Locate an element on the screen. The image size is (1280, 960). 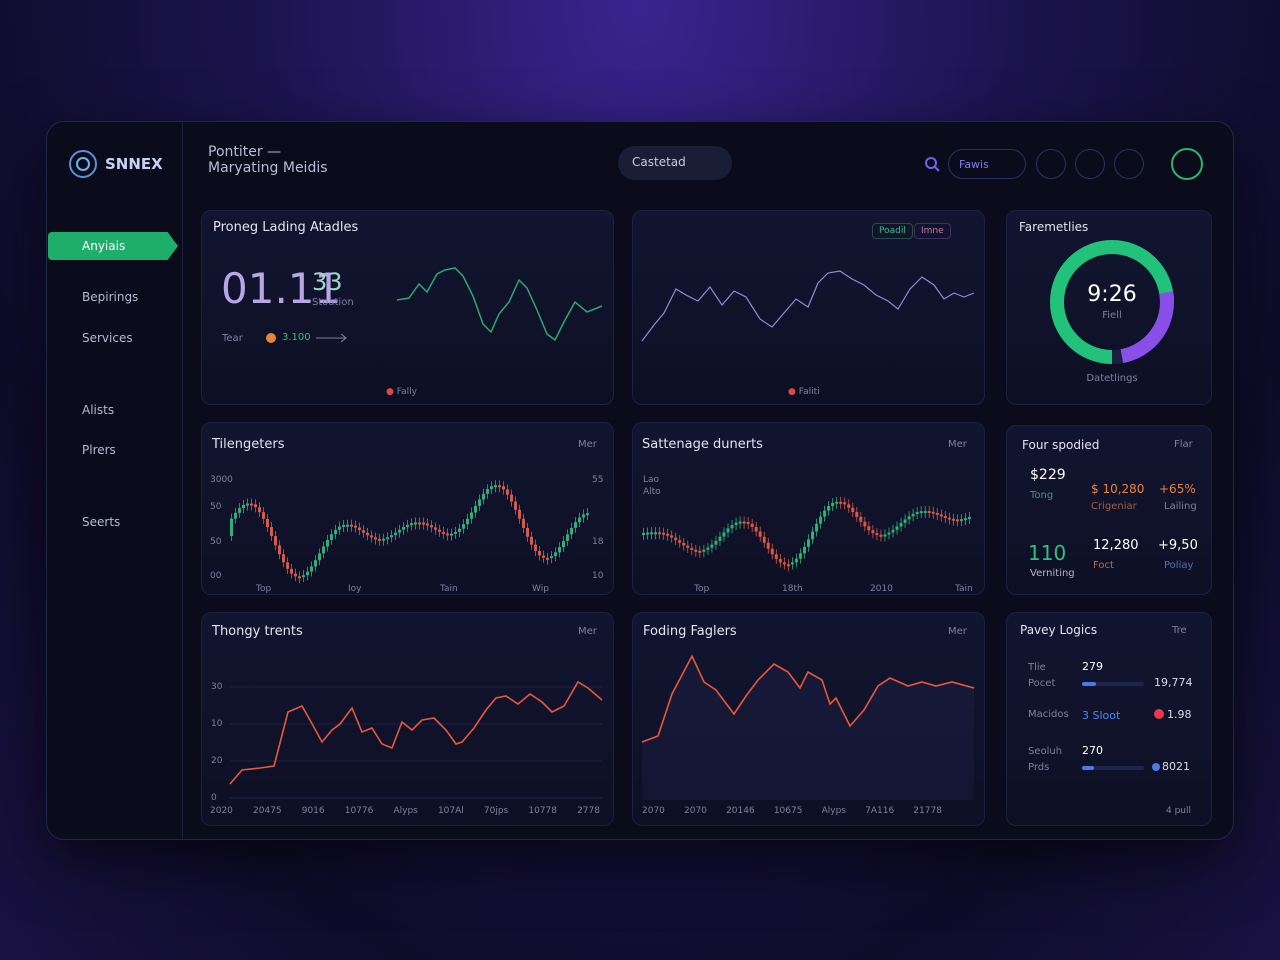
stat-label: Foct is located at coordinates (1103, 565).